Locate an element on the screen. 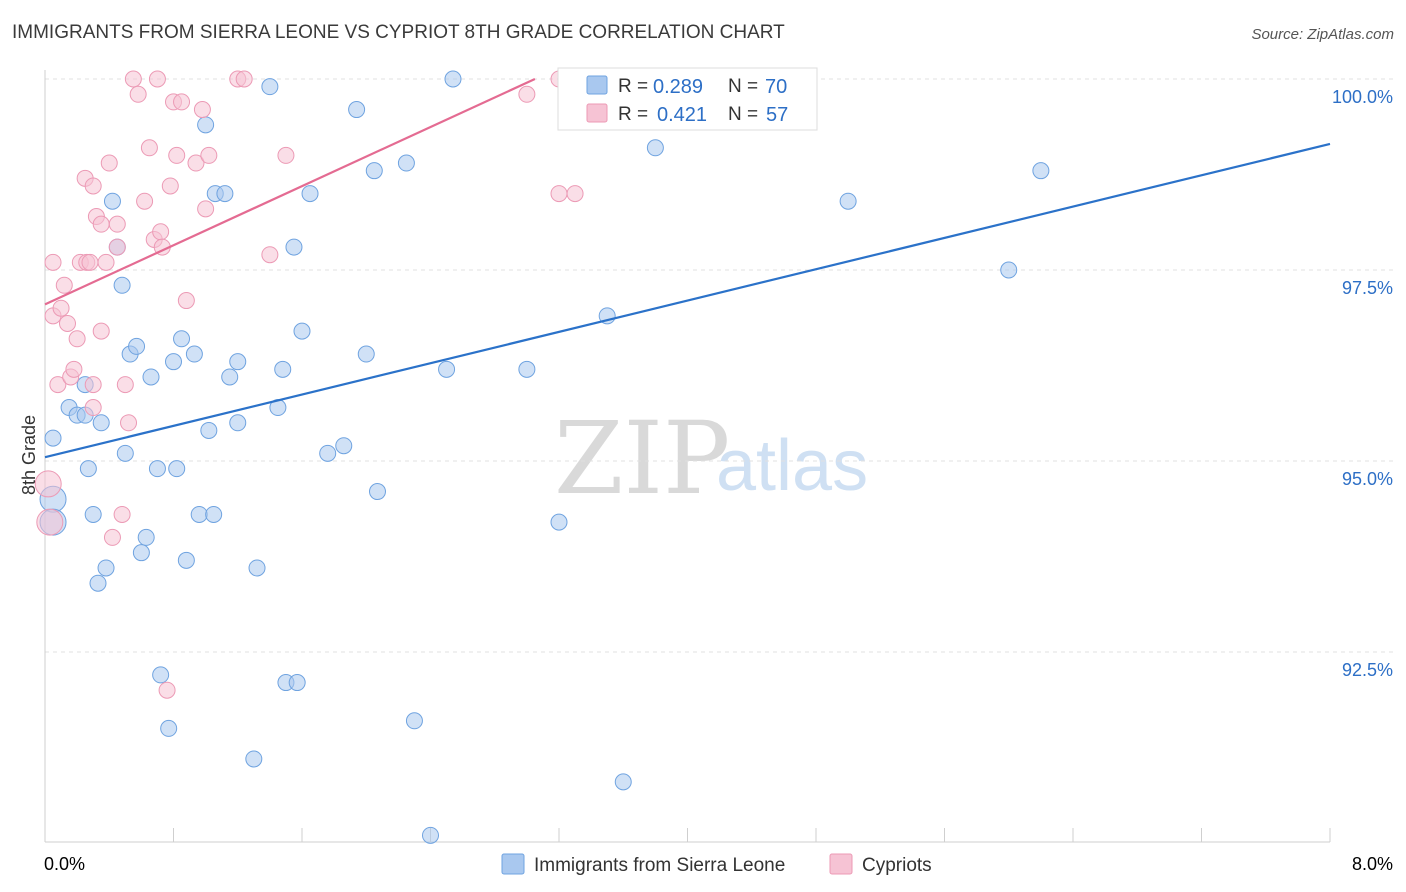 The height and width of the screenshot is (892, 1406). watermark-atlas: atlas is located at coordinates (792, 466).